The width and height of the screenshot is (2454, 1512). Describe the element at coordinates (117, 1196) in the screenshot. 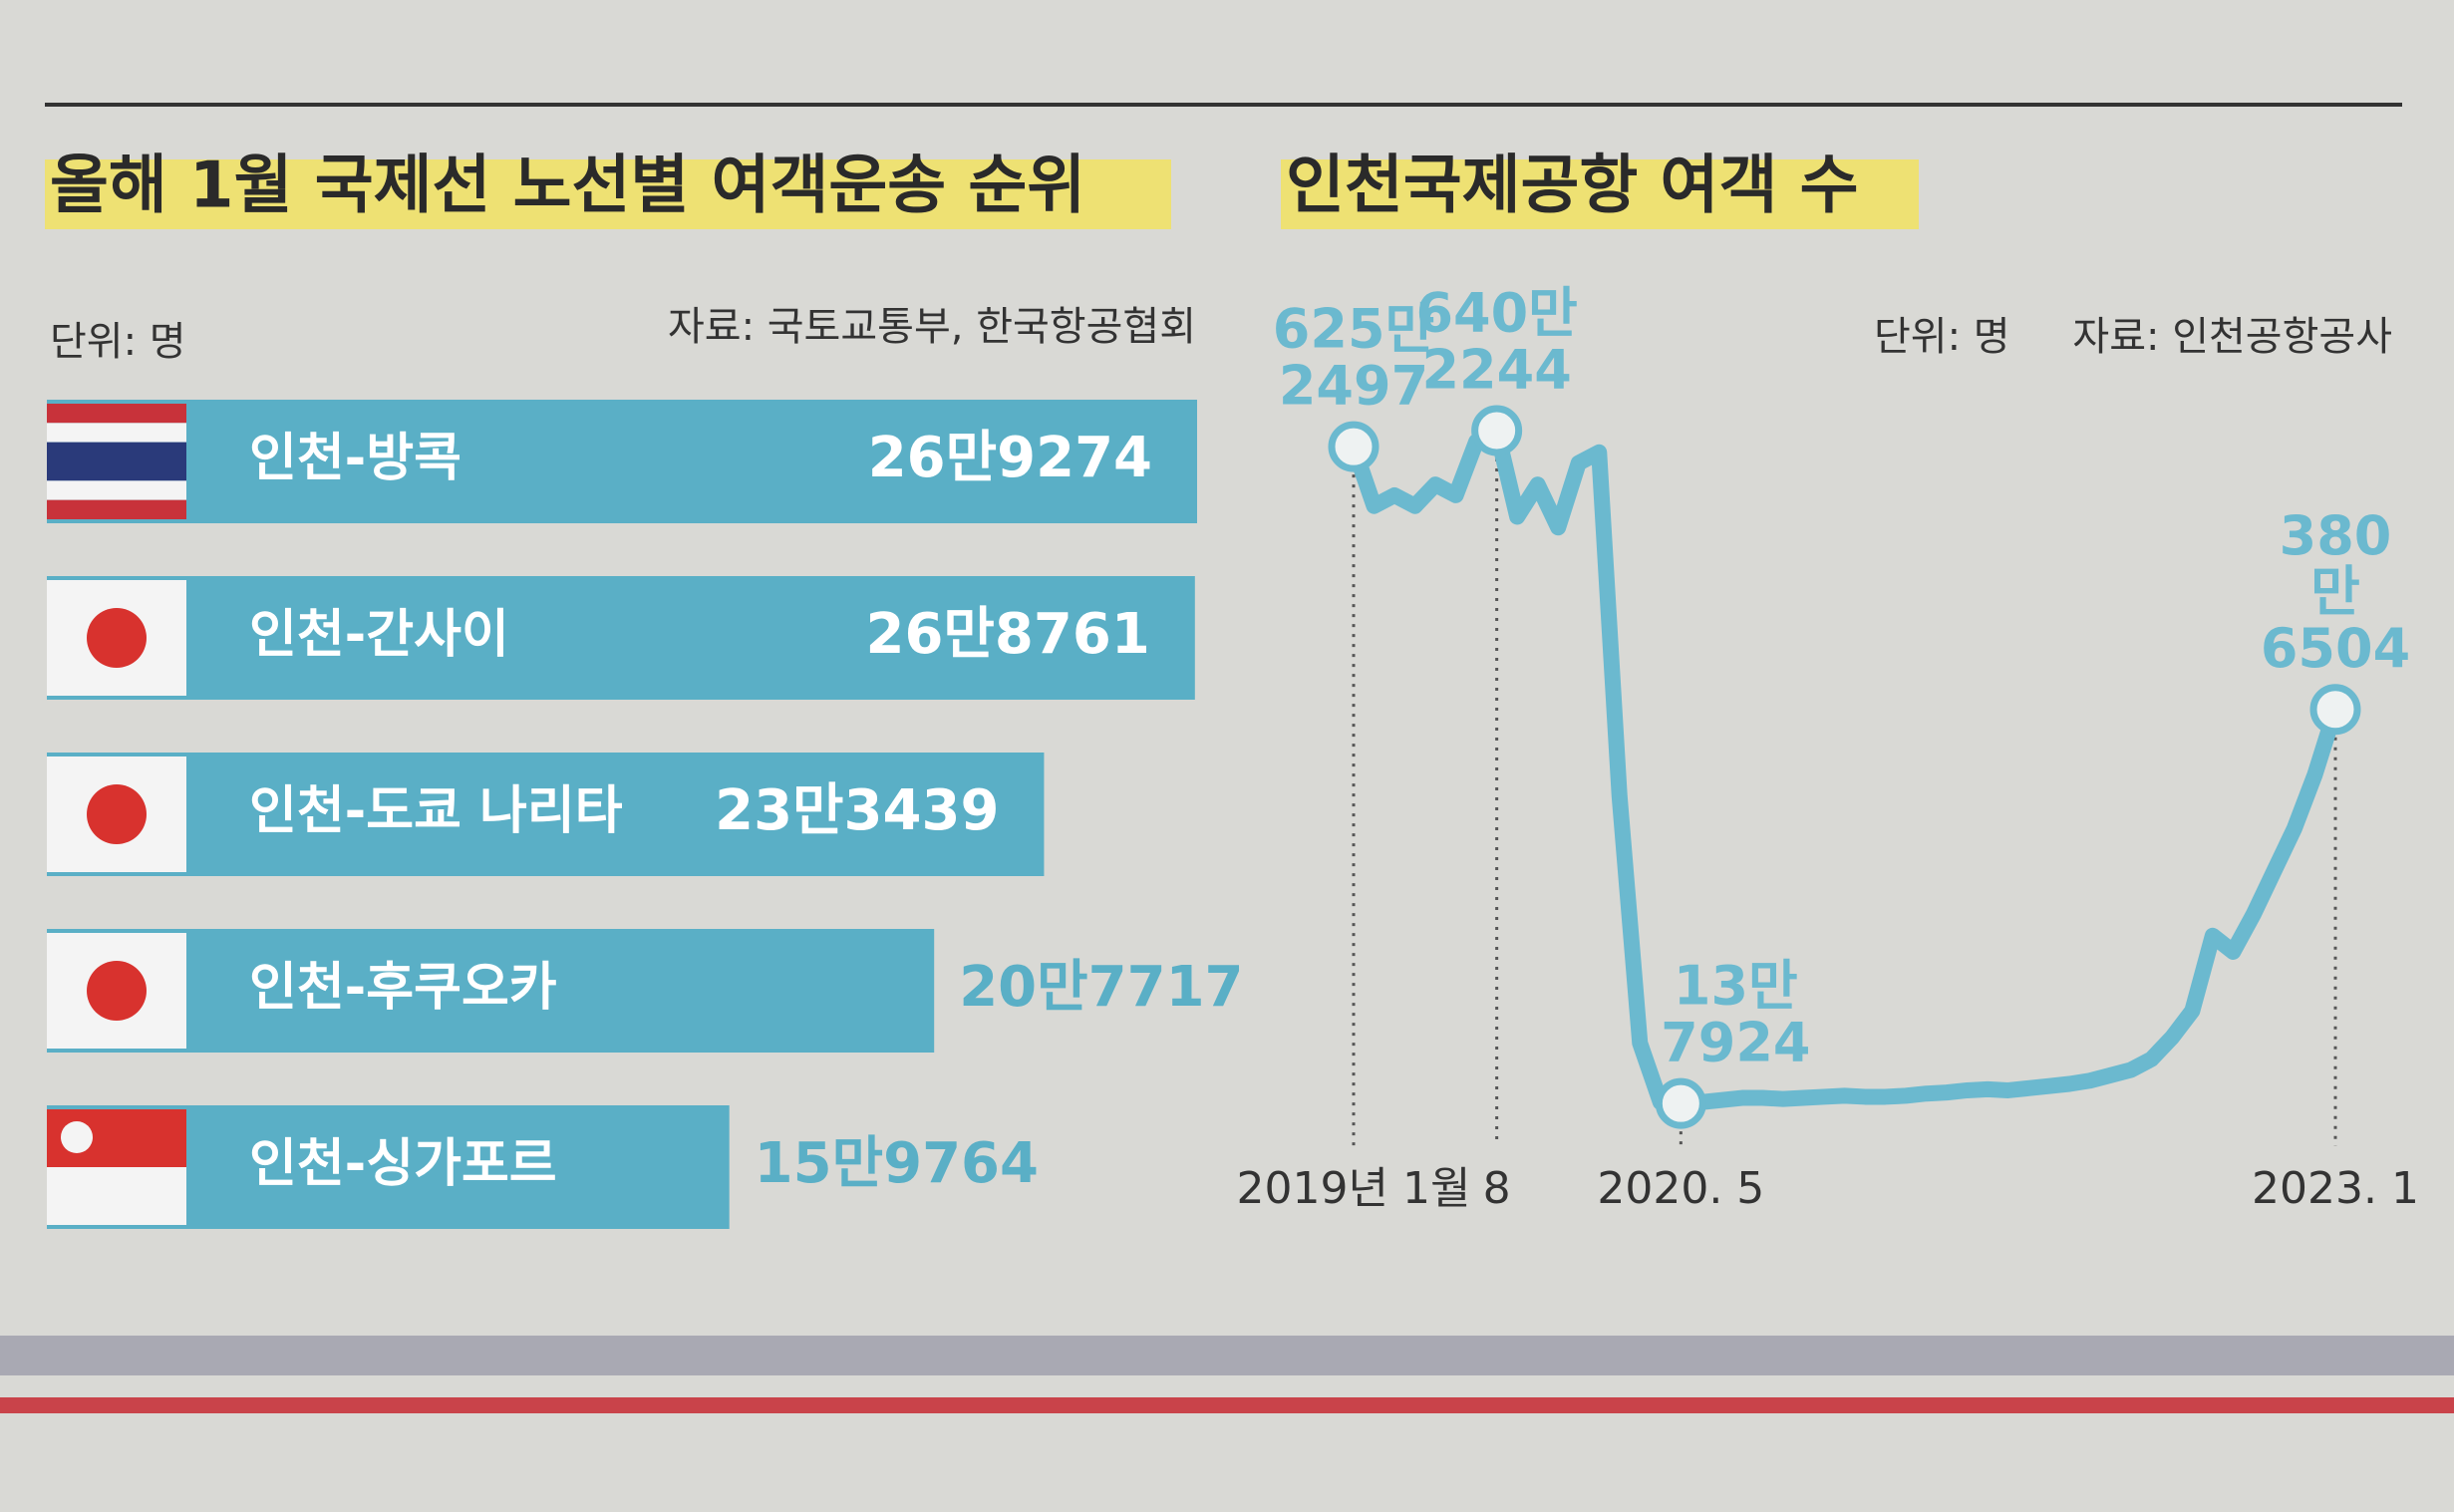

I see `flag` at that location.